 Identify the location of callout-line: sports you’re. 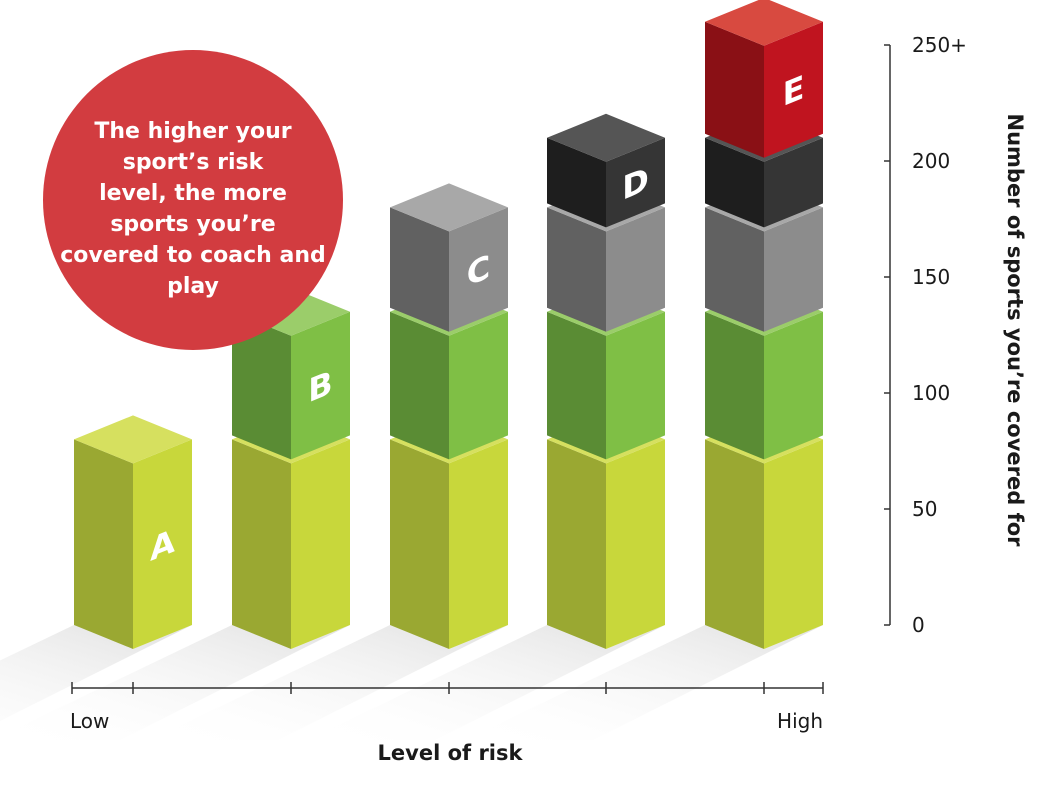
(192, 224).